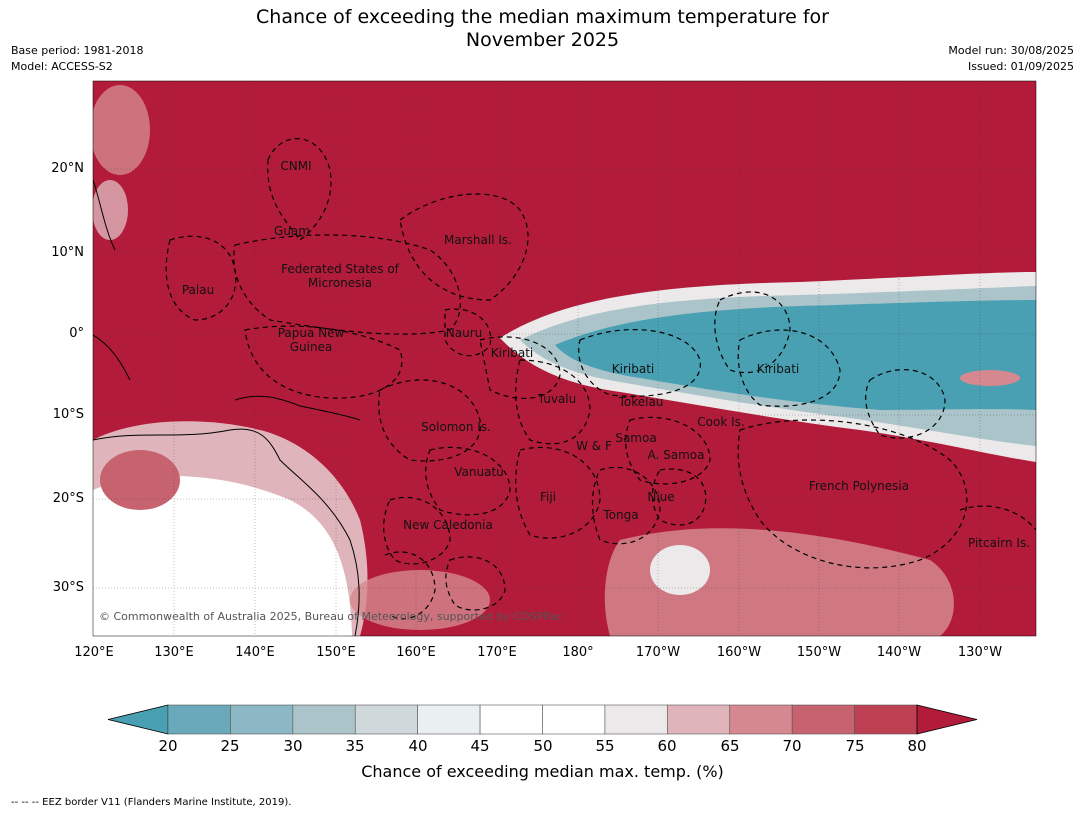 This screenshot has width=1085, height=816. What do you see at coordinates (859, 486) in the screenshot?
I see `place-label: French Polynesia` at bounding box center [859, 486].